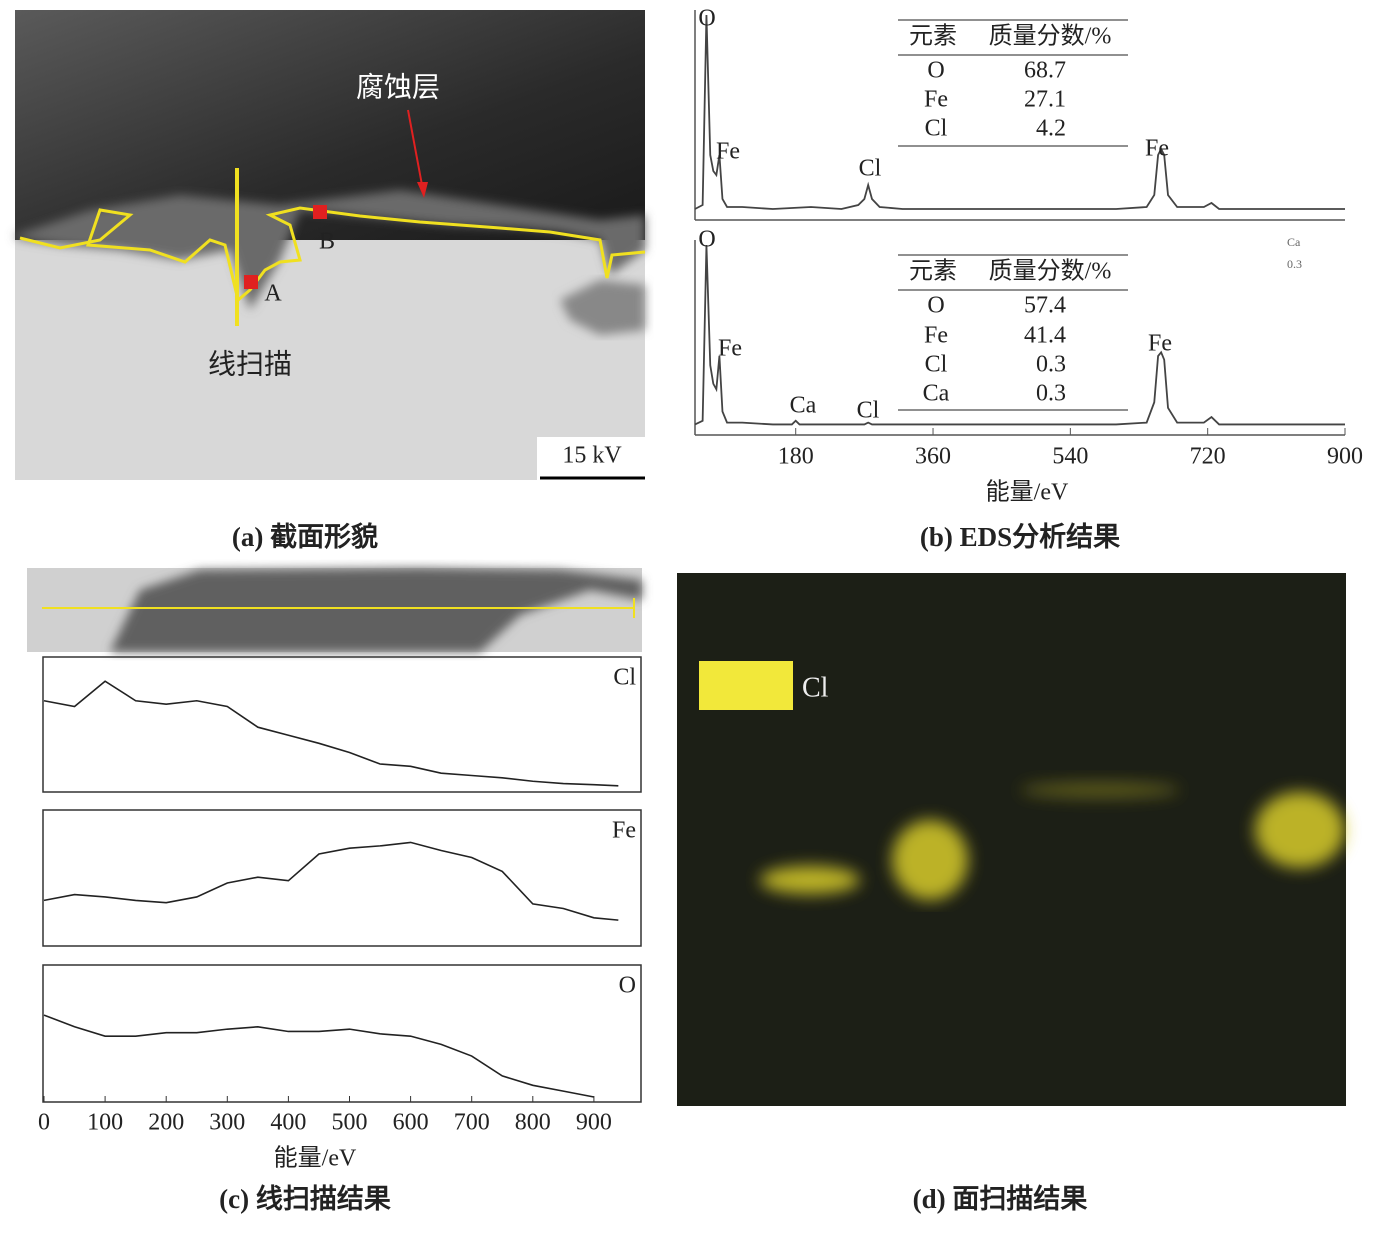 This screenshot has height=1240, width=1380. I want to click on annotation: 线扫描, so click(250, 364).